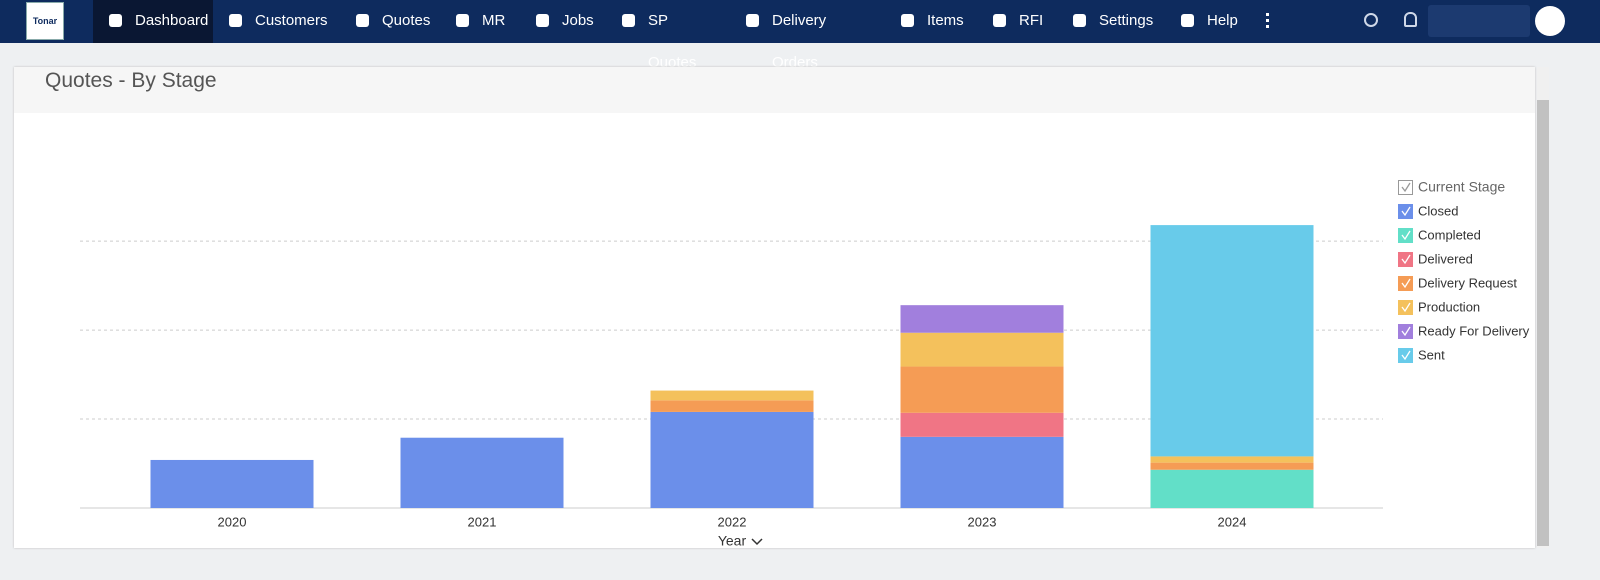 The width and height of the screenshot is (1600, 580). Describe the element at coordinates (1012, 21) in the screenshot. I see `nav-item: RFI` at that location.